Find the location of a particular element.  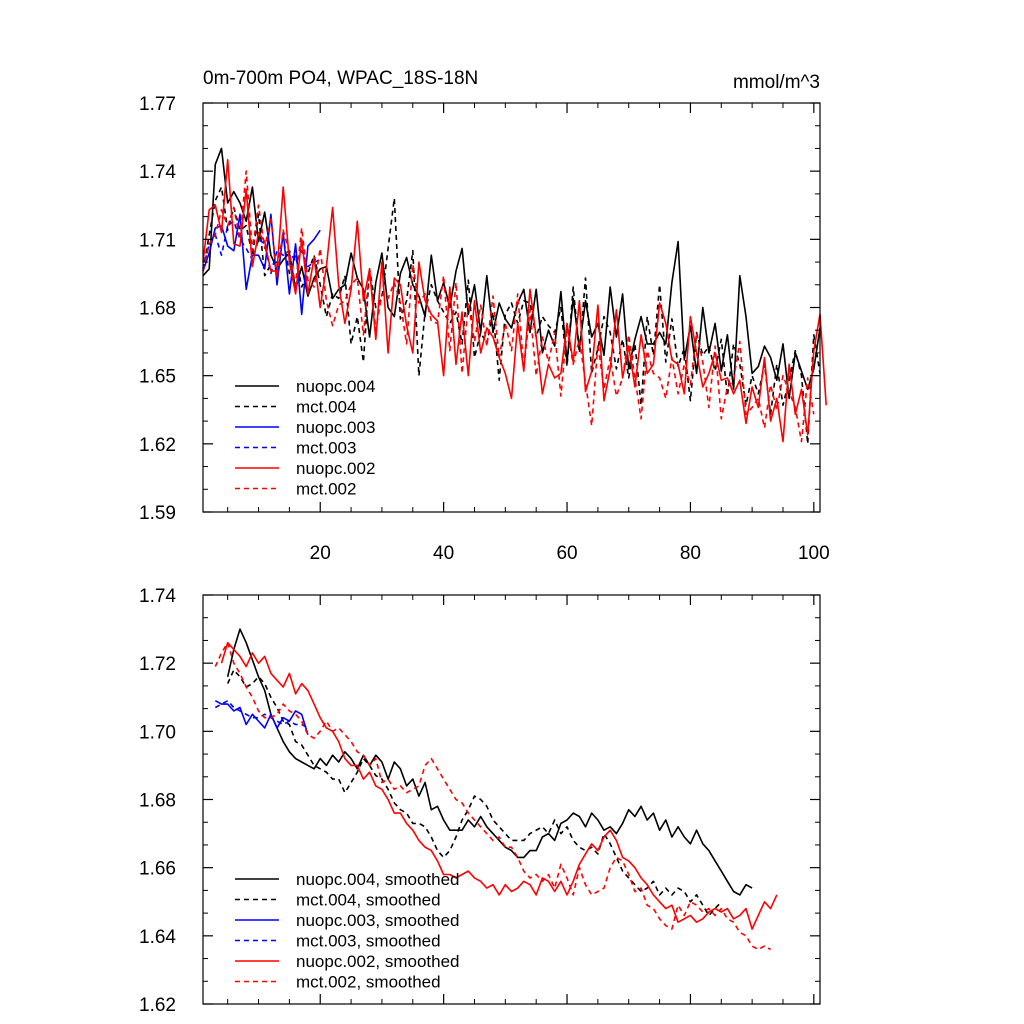

x-tick-label: 80 is located at coordinates (690, 553).